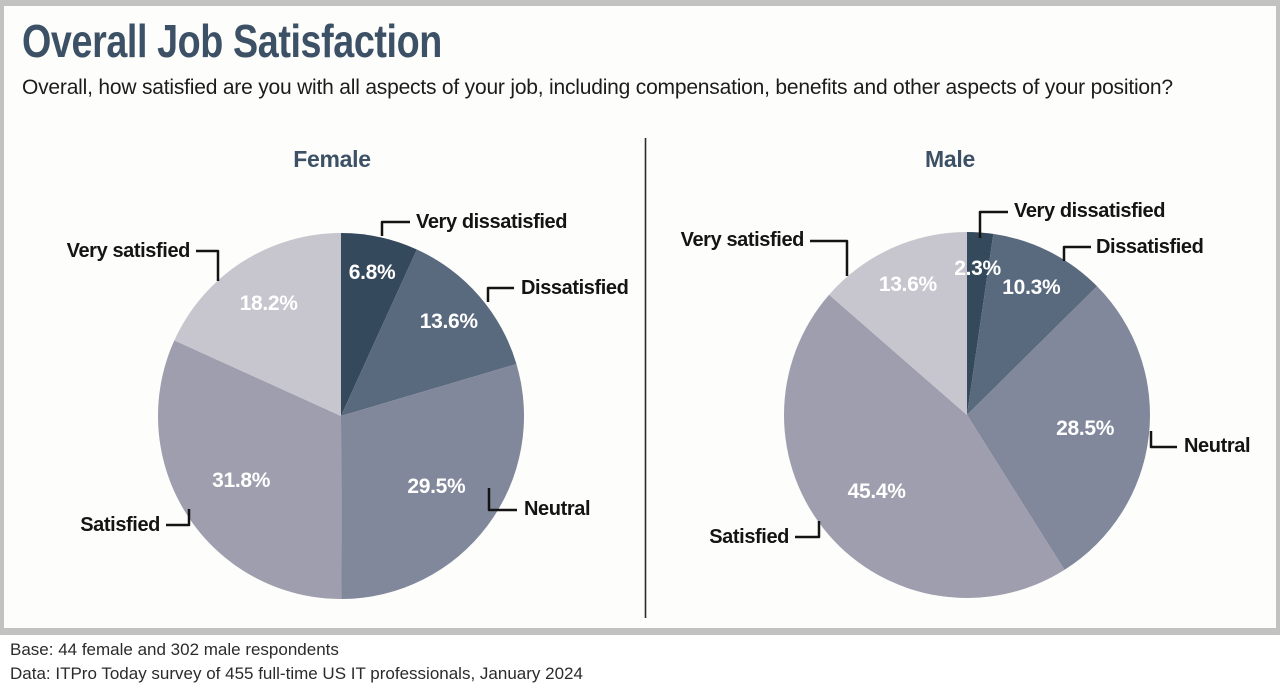 The height and width of the screenshot is (688, 1280). I want to click on percent-label: 28.5%, so click(1085, 428).